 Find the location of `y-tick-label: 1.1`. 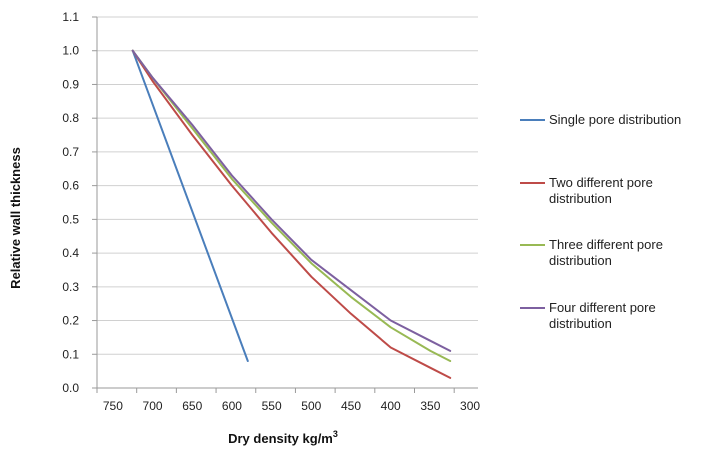

y-tick-label: 1.1 is located at coordinates (70, 17).